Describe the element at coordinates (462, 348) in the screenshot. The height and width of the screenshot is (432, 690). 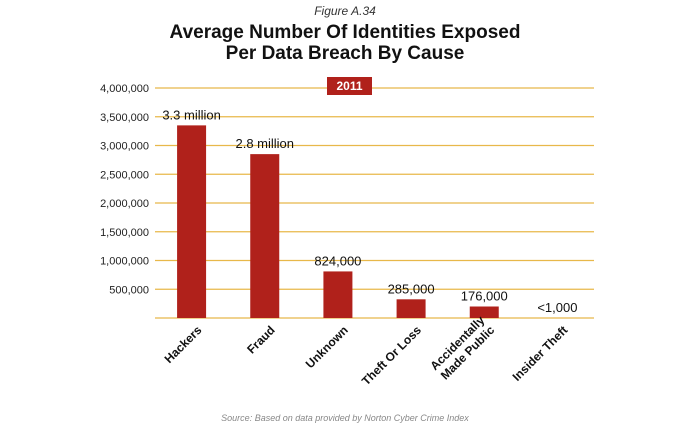
I see `x-tick-label: AccidentallyMade Public` at that location.